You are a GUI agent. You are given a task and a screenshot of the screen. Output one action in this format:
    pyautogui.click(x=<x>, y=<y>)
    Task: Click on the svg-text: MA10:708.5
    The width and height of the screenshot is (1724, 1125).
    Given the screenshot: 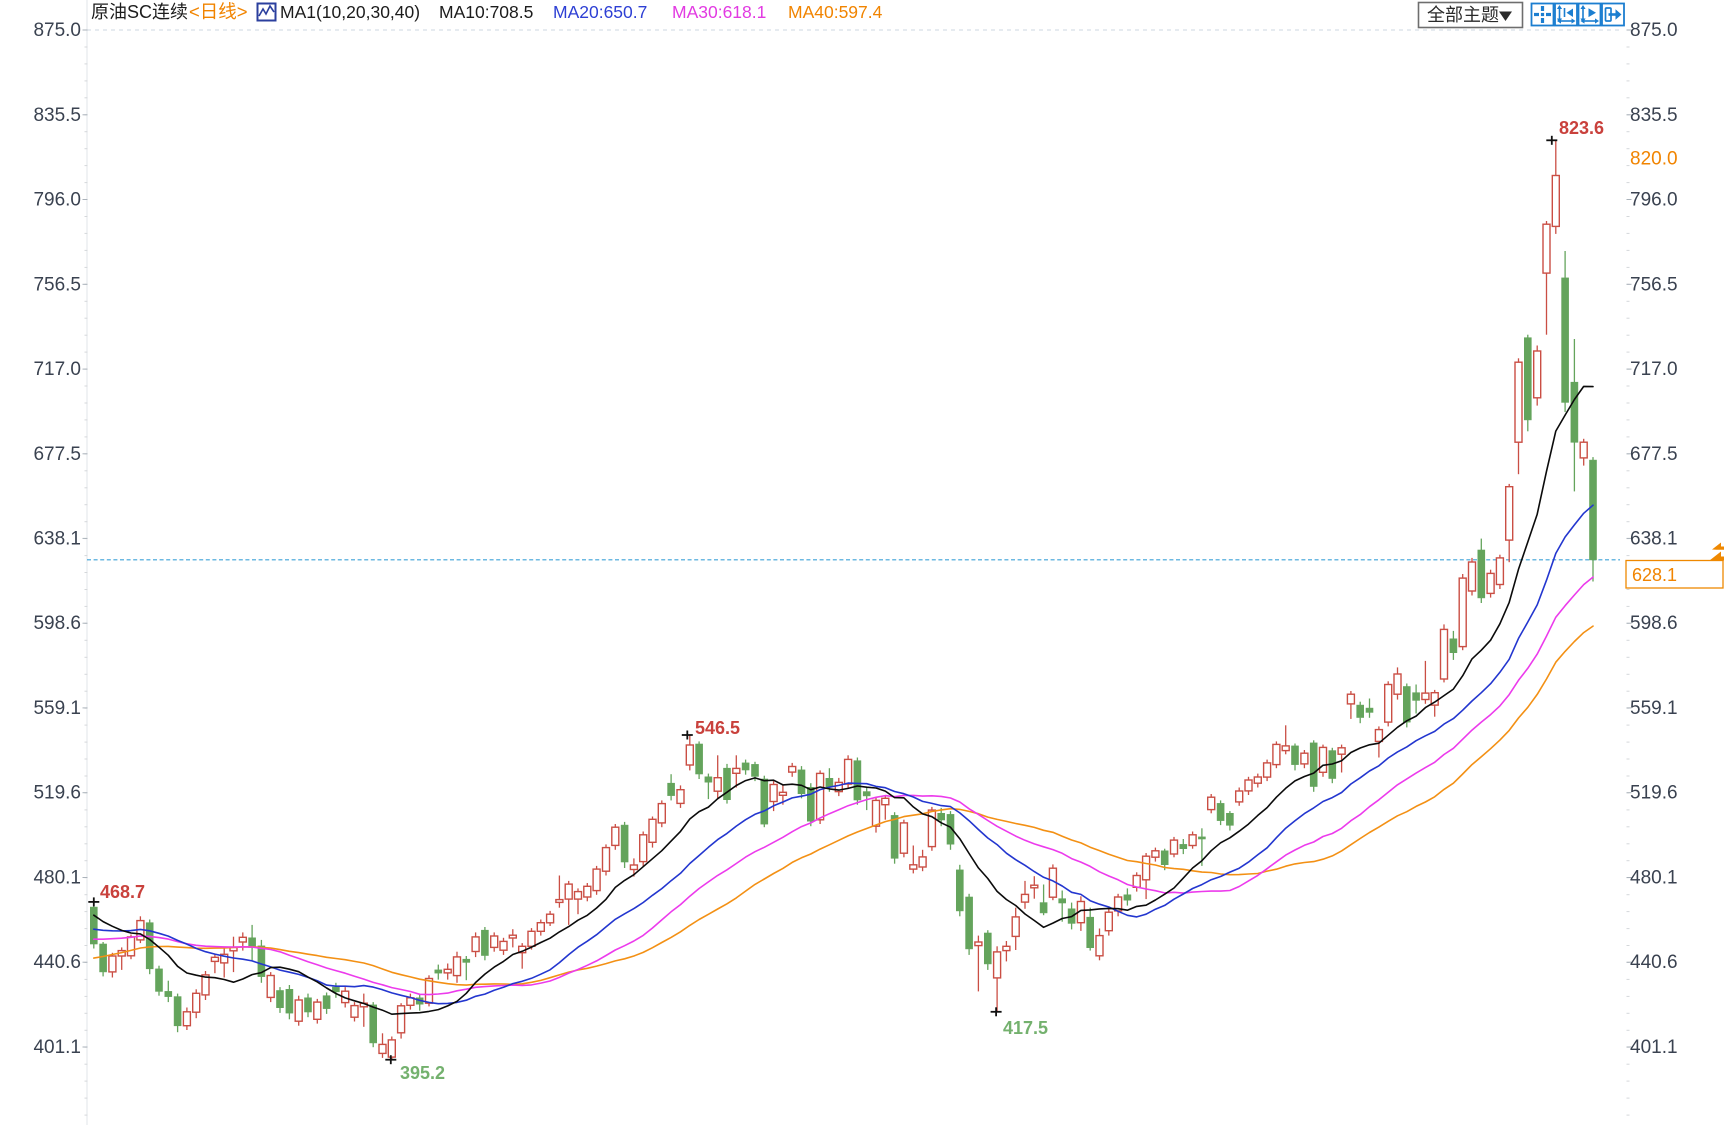 What is the action you would take?
    pyautogui.click(x=486, y=12)
    